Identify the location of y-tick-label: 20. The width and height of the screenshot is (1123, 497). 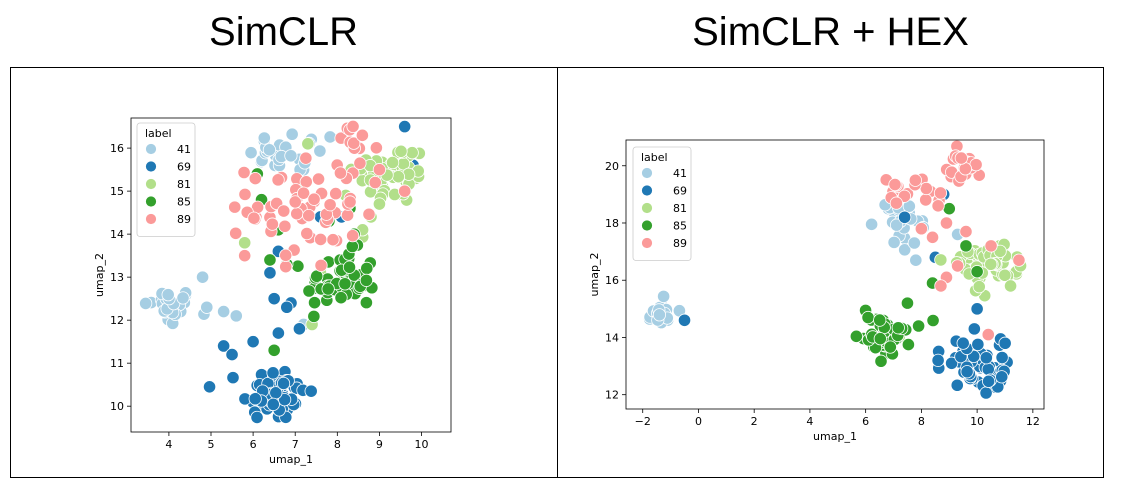
(612, 166).